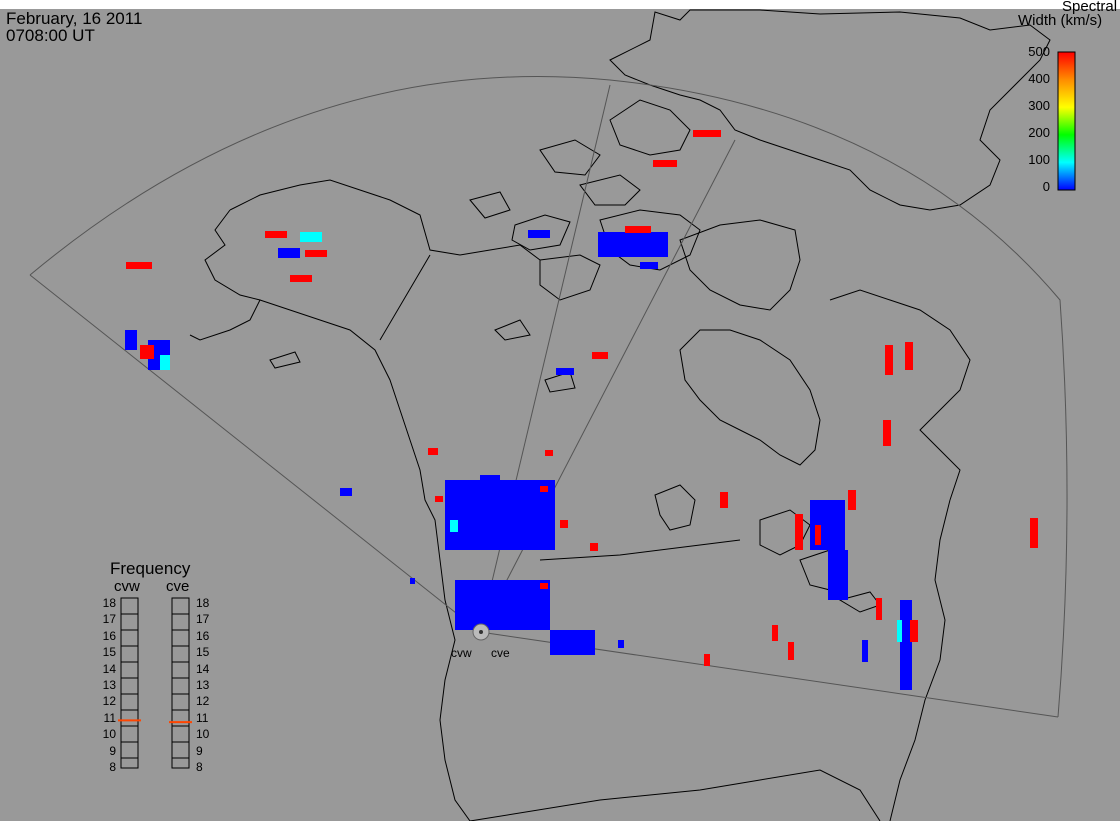 The width and height of the screenshot is (1120, 821). I want to click on frequency-tick-left: 10, so click(109, 734).